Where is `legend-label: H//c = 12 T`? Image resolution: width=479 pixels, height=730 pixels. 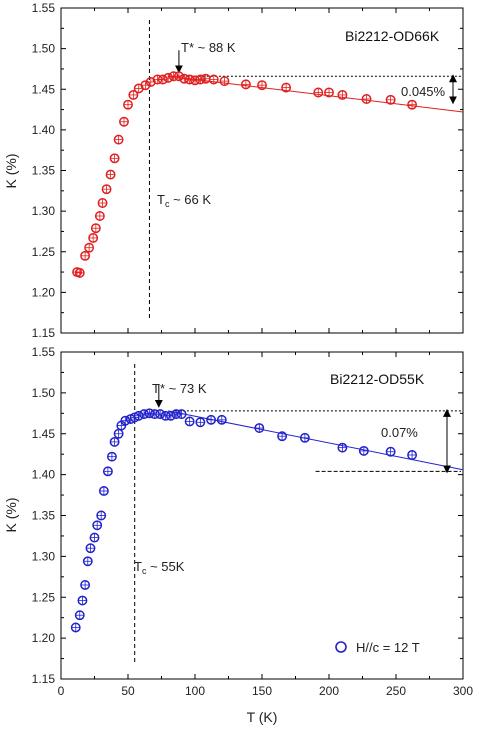 legend-label: H//c = 12 T is located at coordinates (388, 647).